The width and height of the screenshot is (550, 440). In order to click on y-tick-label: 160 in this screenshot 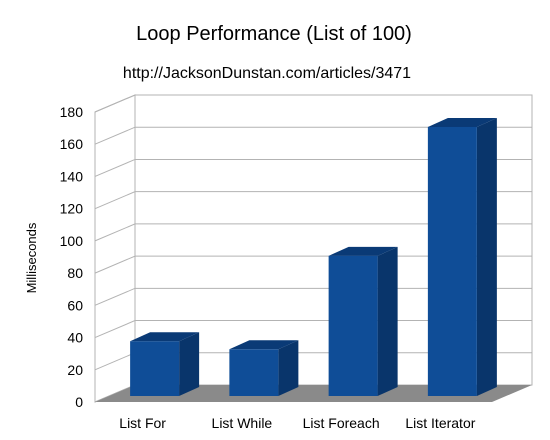, I will do `click(72, 144)`.